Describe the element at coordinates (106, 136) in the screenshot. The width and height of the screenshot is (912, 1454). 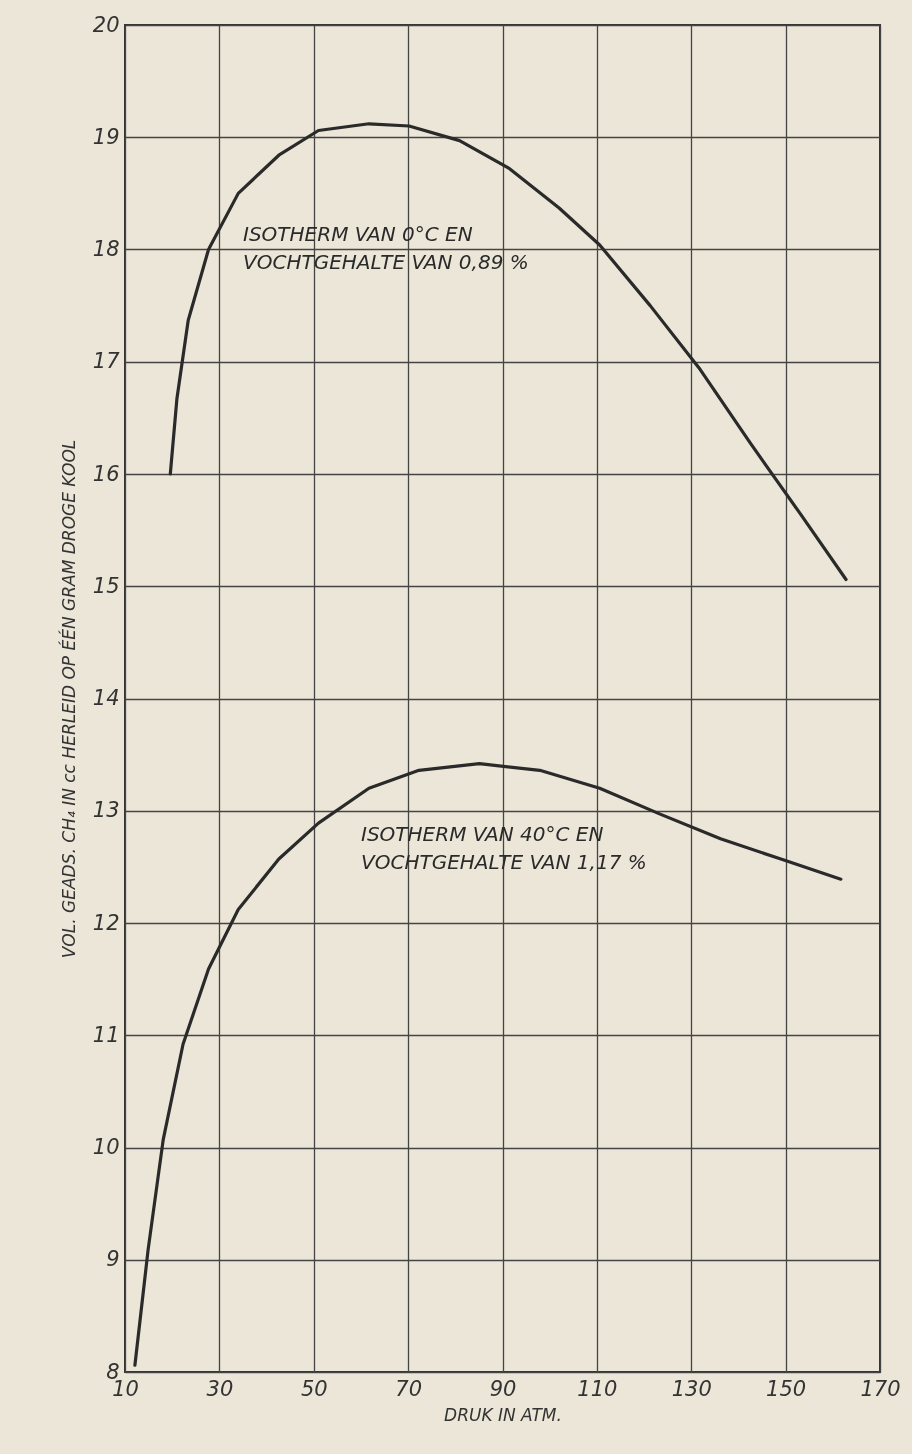
I see `y-tick-label: 19` at that location.